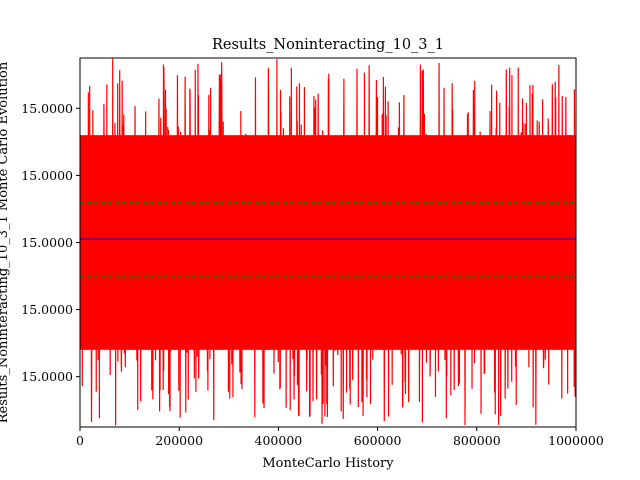 Image resolution: width=640 pixels, height=480 pixels. What do you see at coordinates (328, 45) in the screenshot?
I see `chart-title: Results_Noninteracting_10_3_1` at bounding box center [328, 45].